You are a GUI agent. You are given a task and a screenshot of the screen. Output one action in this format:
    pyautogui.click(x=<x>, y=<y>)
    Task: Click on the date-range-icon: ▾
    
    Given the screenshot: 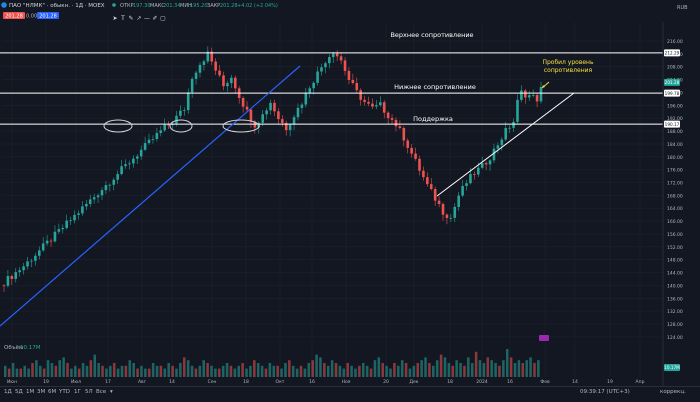 What is the action you would take?
    pyautogui.click(x=111, y=392)
    